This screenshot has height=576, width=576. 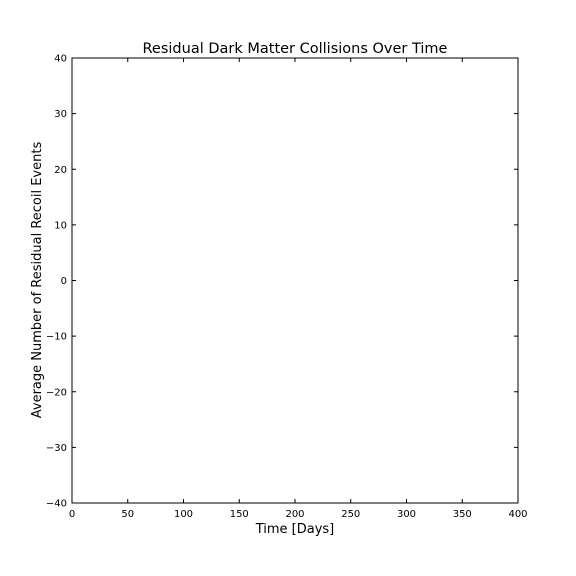 What do you see at coordinates (64, 281) in the screenshot?
I see `y-tick-label: 0` at bounding box center [64, 281].